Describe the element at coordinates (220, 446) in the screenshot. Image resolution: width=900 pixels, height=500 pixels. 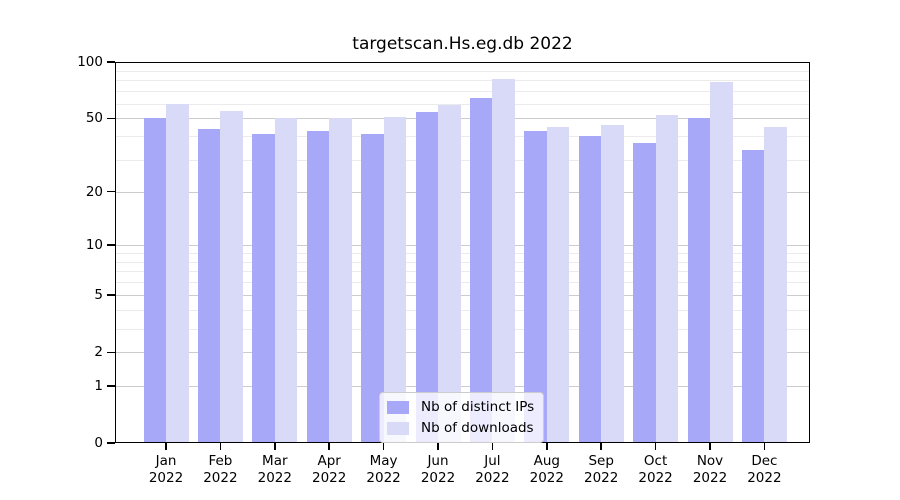
I see `x-tick-feb` at that location.